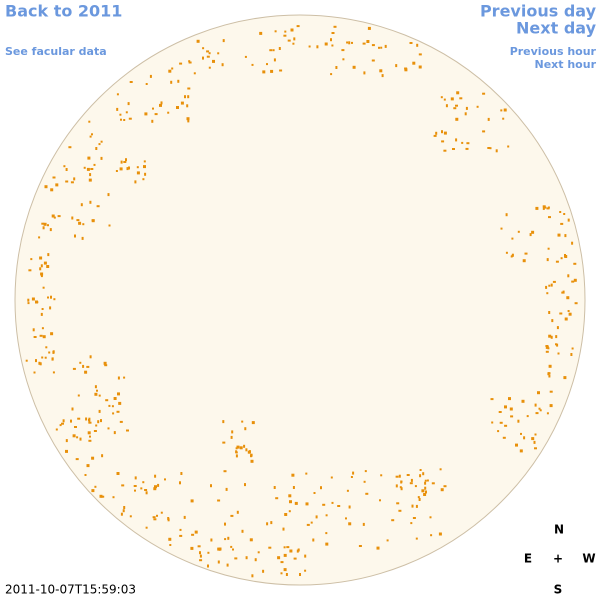  Describe the element at coordinates (566, 64) in the screenshot. I see `next-hour-link: Next hour` at that location.